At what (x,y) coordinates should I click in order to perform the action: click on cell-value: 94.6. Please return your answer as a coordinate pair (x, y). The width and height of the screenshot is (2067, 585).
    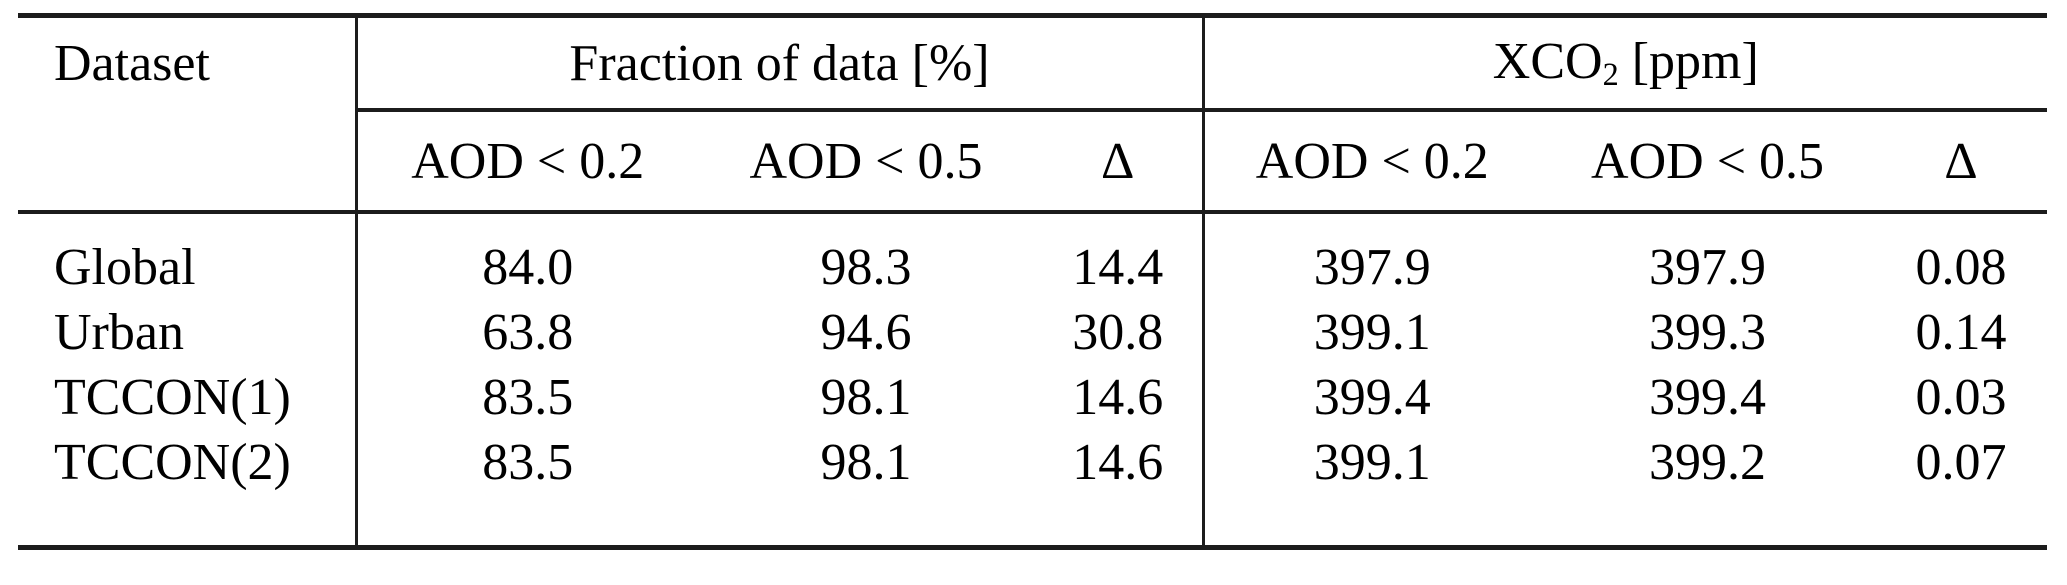
    Looking at the image, I should click on (866, 332).